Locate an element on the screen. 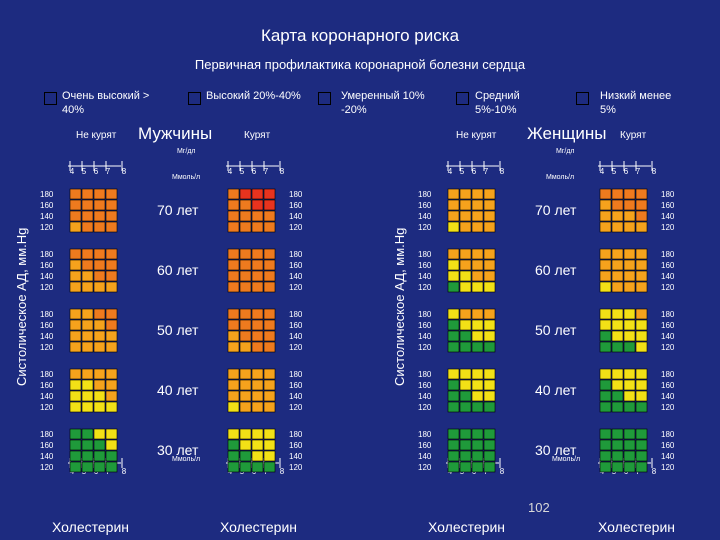 This screenshot has width=720, height=540. men-mmol-top-label: Ммоль/л is located at coordinates (186, 177).